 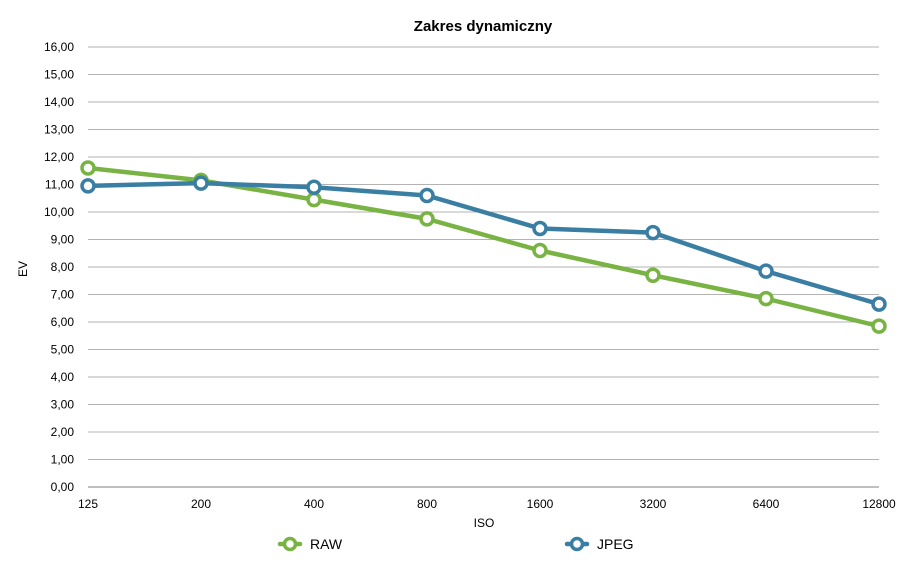 What do you see at coordinates (63, 460) in the screenshot?
I see `y-tick-label: 1,00` at bounding box center [63, 460].